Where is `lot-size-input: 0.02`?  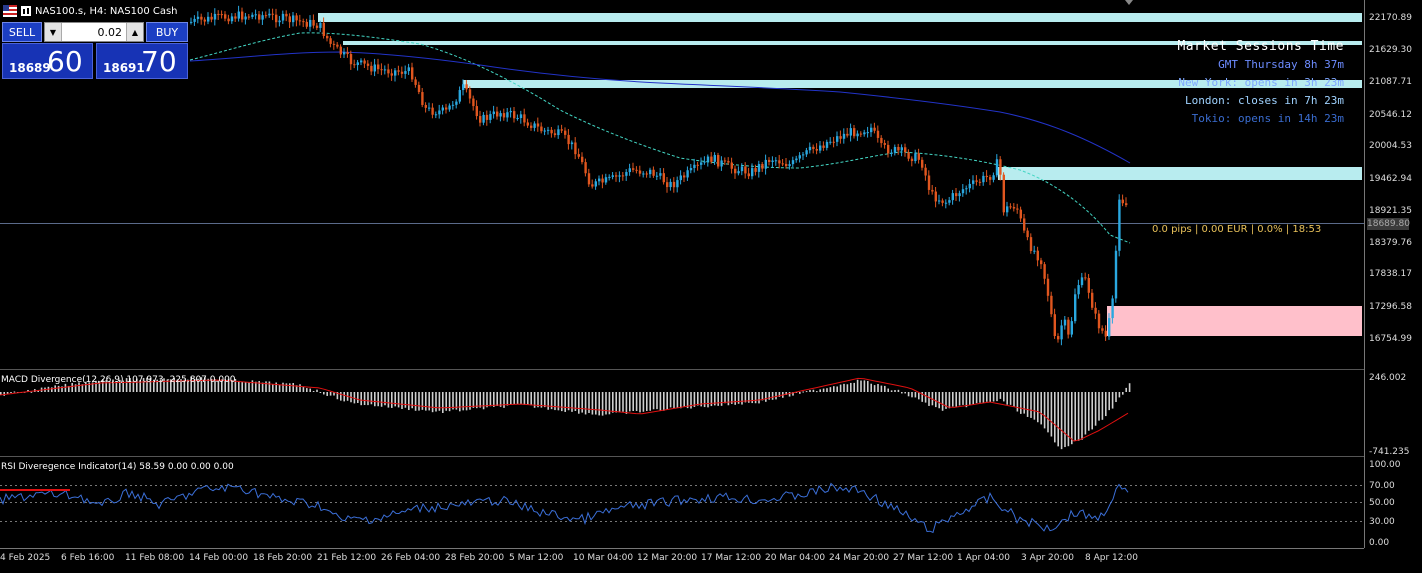
lot-size-input: 0.02 is located at coordinates (110, 32).